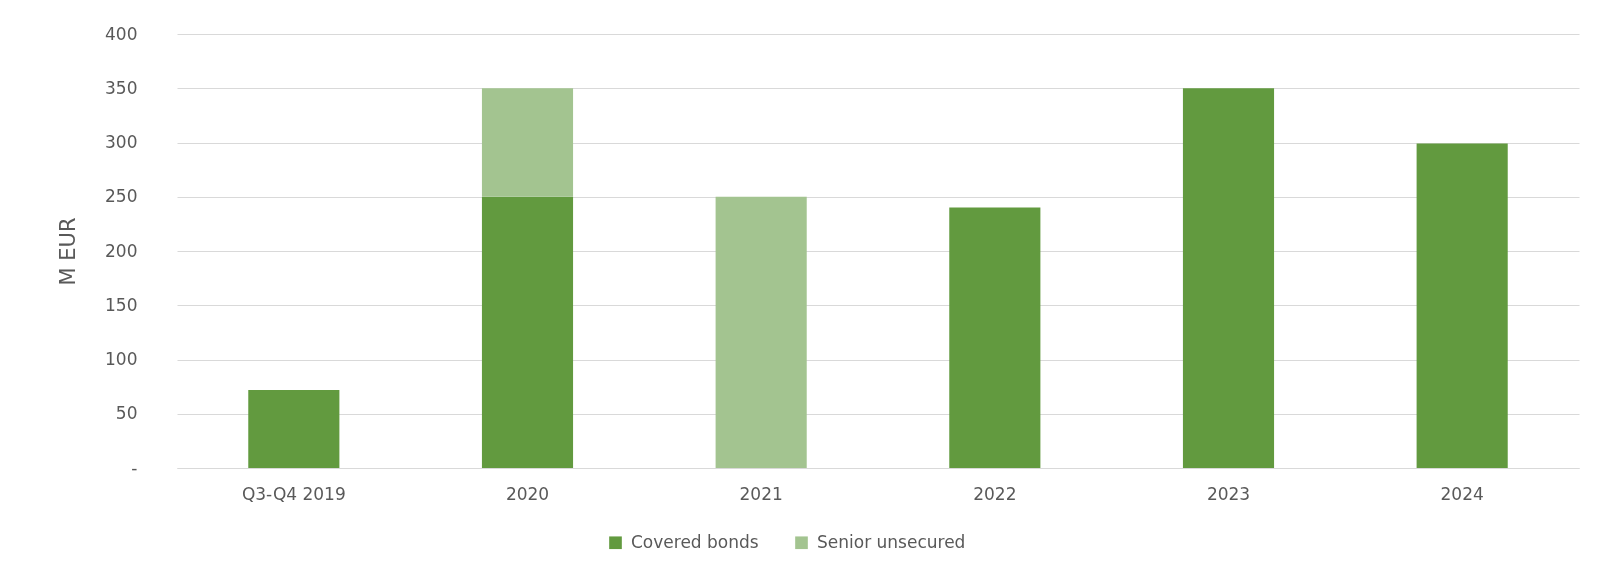  I want to click on y-axis-title: M EUR, so click(68, 251).